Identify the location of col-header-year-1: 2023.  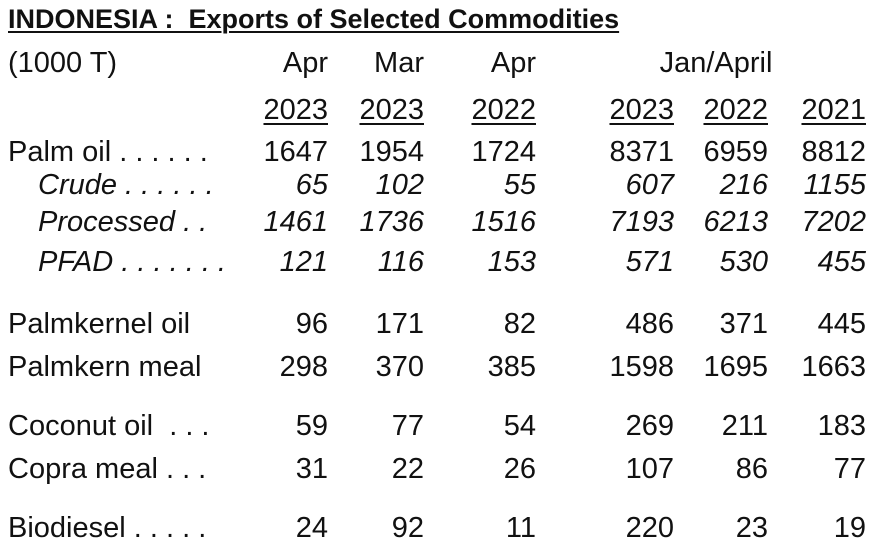
(295, 110).